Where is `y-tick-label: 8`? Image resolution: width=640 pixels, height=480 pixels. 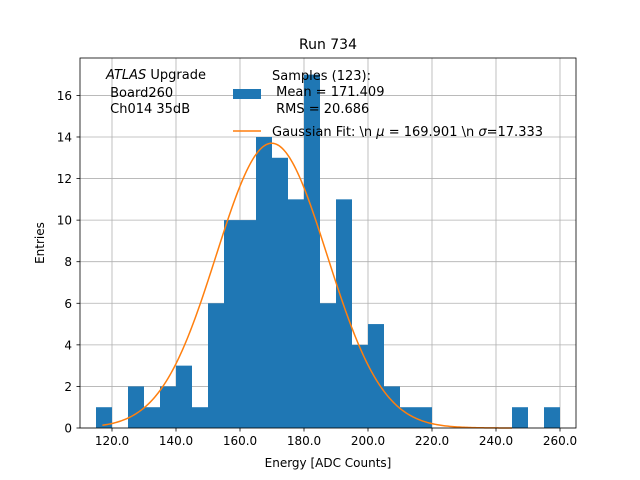 y-tick-label: 8 is located at coordinates (68, 262).